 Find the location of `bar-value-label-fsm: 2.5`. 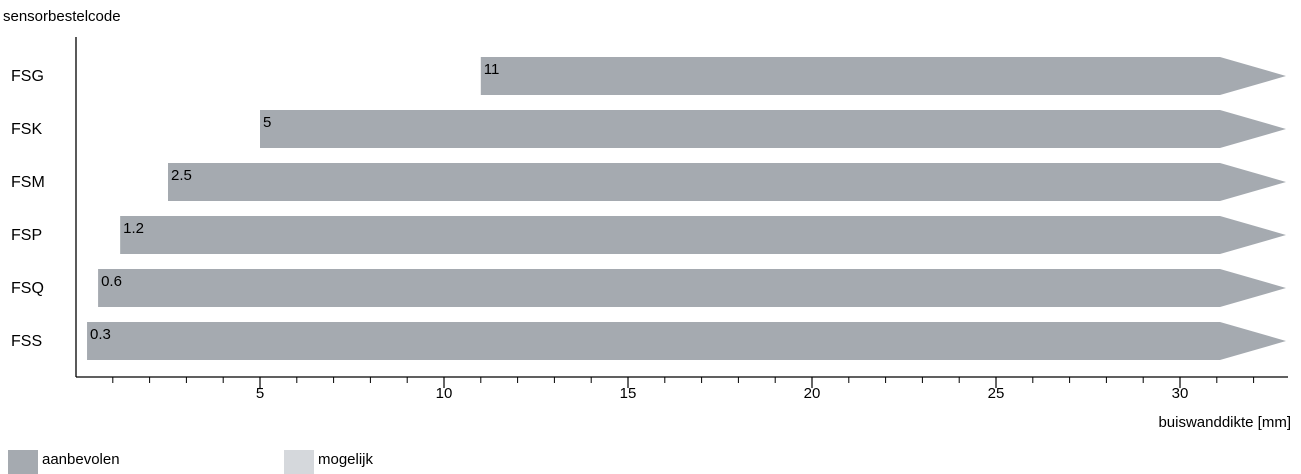

bar-value-label-fsm: 2.5 is located at coordinates (181, 175).